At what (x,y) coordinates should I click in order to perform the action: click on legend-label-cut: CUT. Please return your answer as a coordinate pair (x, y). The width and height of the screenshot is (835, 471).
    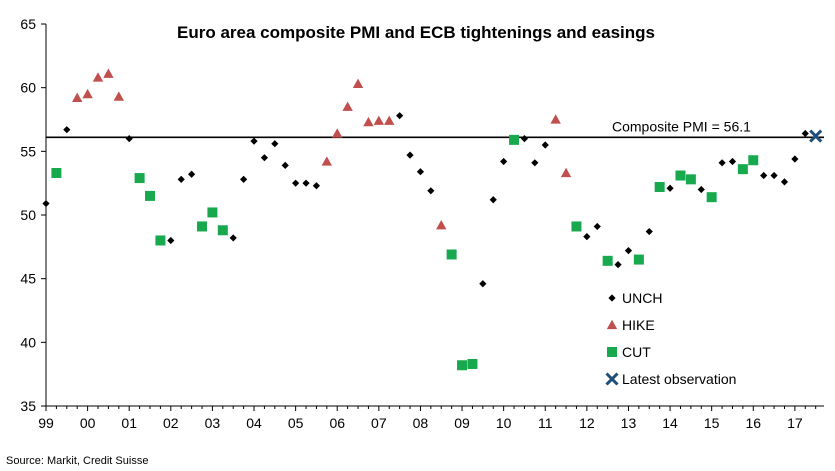
    Looking at the image, I should click on (636, 352).